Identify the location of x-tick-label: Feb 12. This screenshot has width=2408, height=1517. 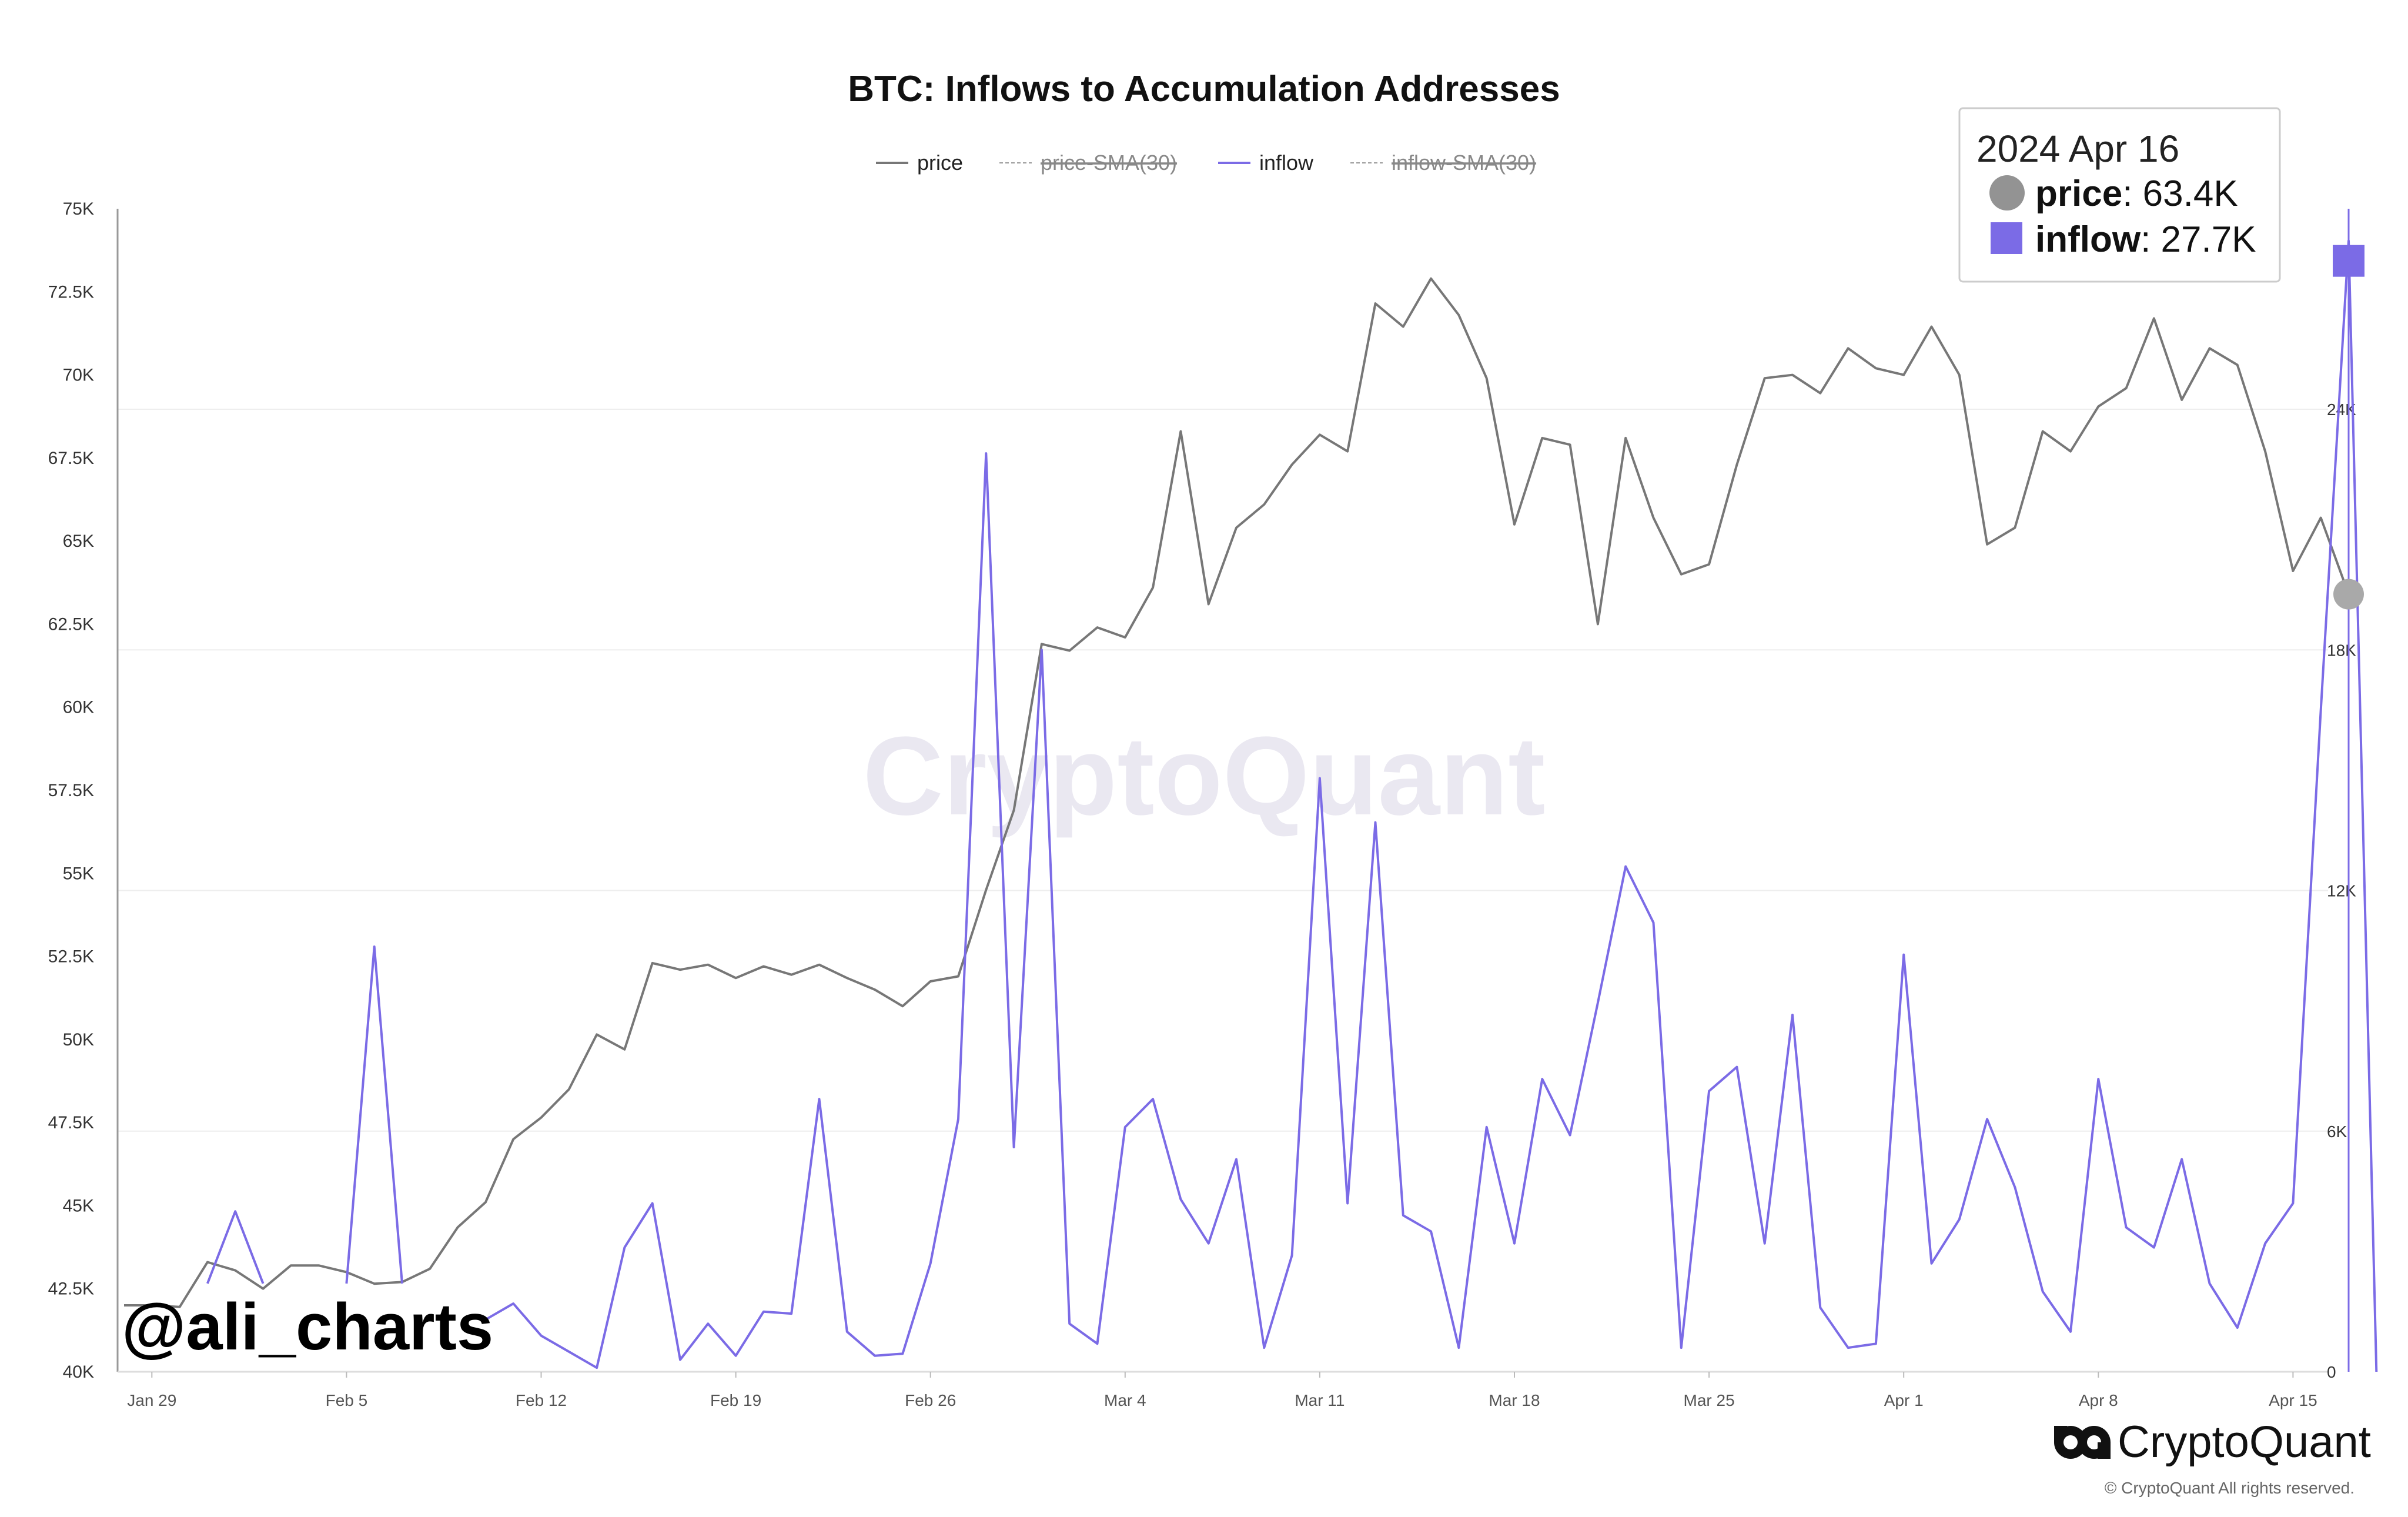
(541, 1400).